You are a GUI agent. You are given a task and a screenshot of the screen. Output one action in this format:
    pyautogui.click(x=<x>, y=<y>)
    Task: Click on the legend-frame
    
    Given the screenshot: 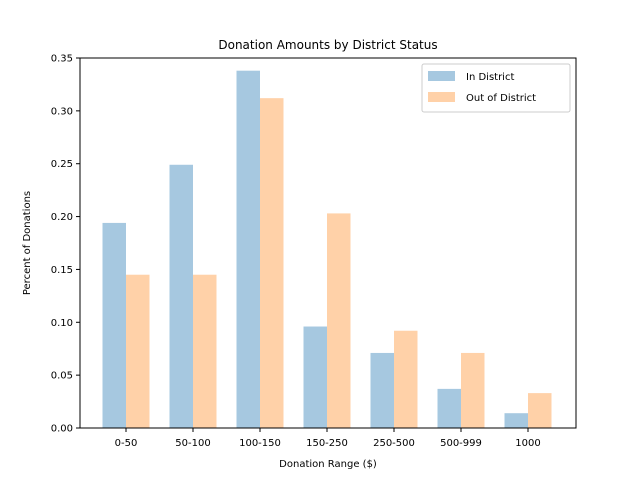 What is the action you would take?
    pyautogui.click(x=496, y=88)
    